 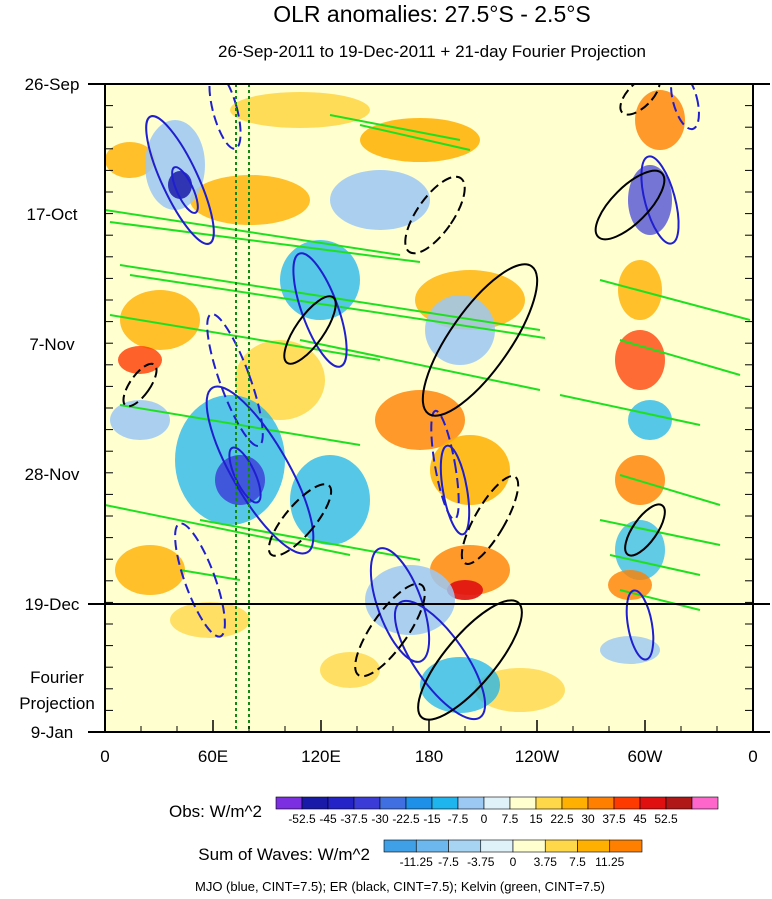 What do you see at coordinates (213, 756) in the screenshot?
I see `x-tick-label: 60E` at bounding box center [213, 756].